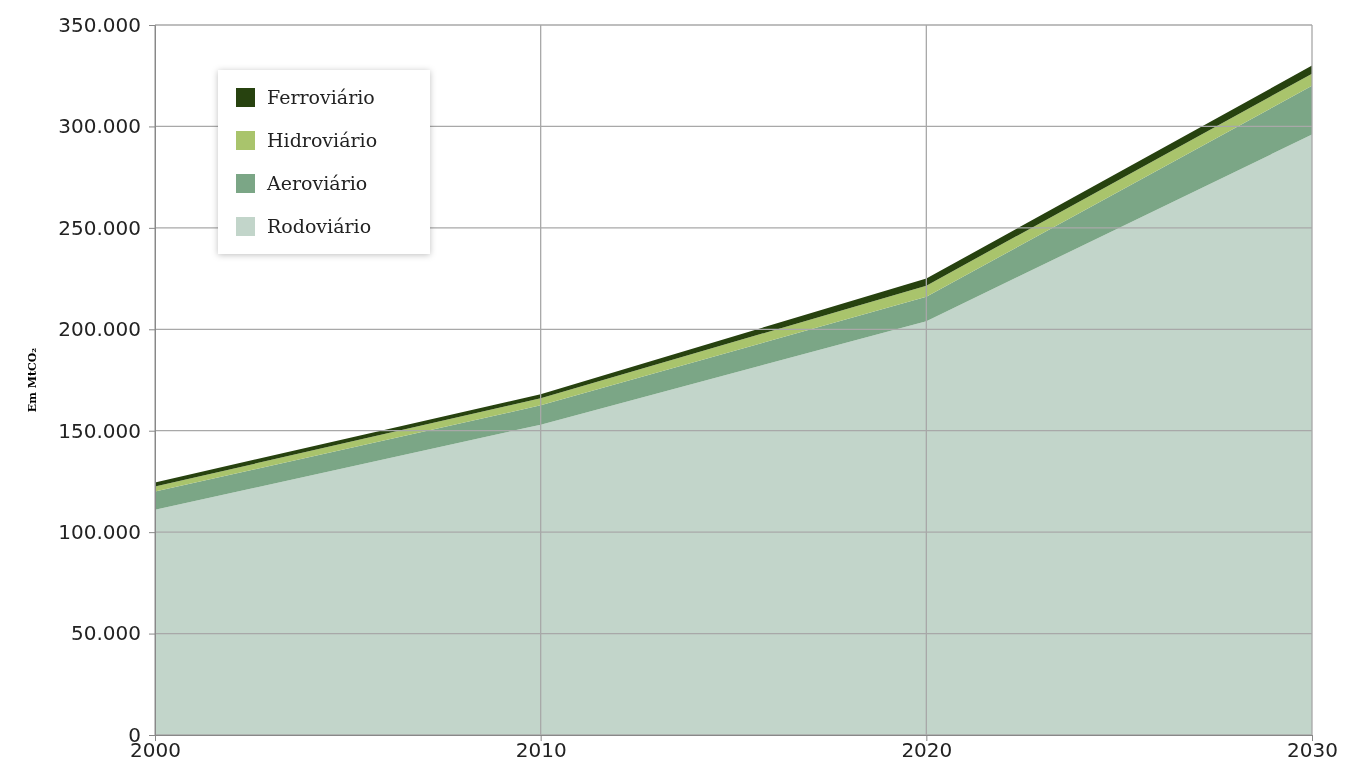 The height and width of the screenshot is (779, 1345). Describe the element at coordinates (319, 226) in the screenshot. I see `legend-label: Rodoviário` at that location.